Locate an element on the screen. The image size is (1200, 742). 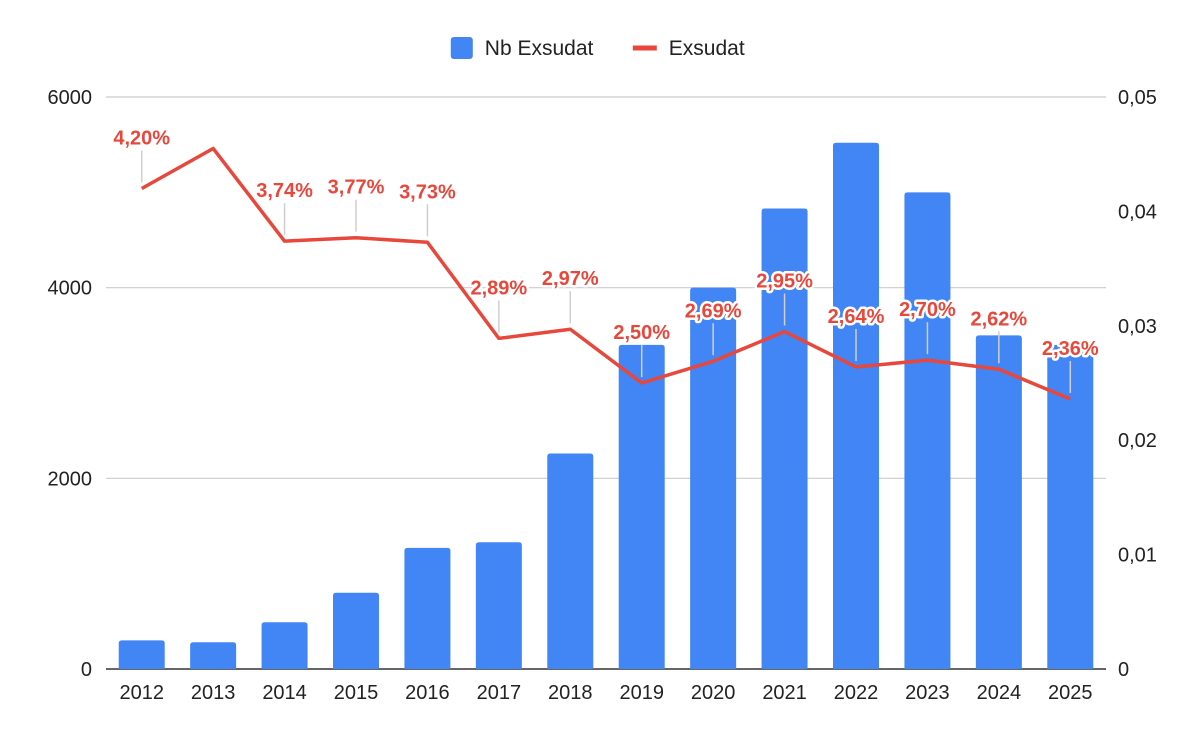
x-tick-label: 2018 is located at coordinates (570, 693).